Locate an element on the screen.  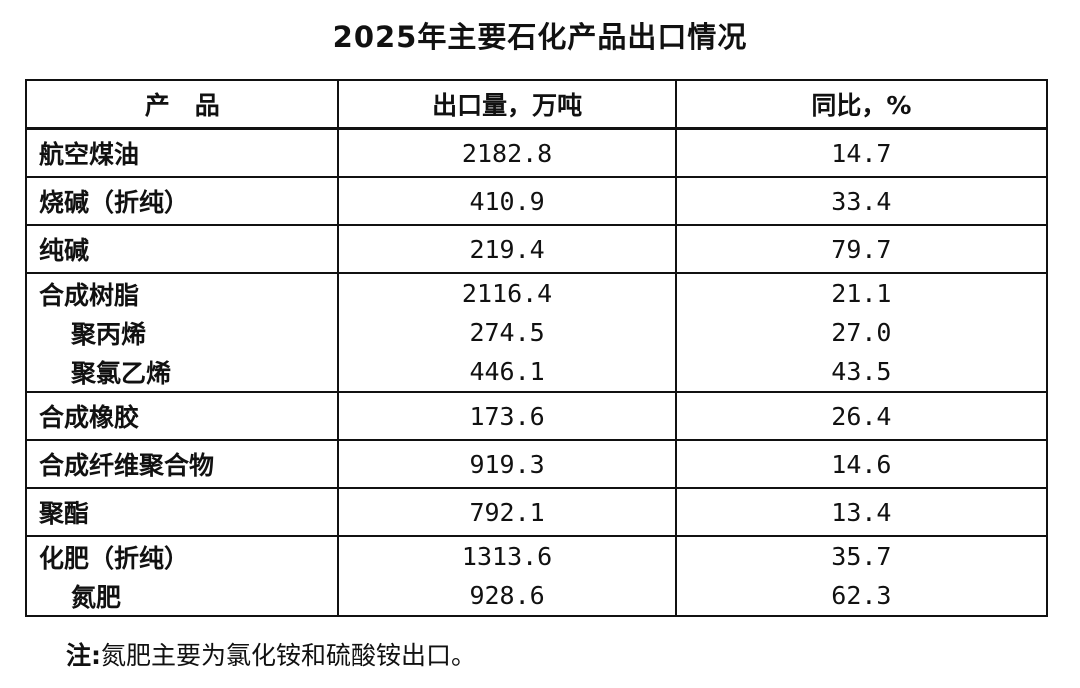
footnote: 注:氮肥主要为氯化铵和硫酸铵出口。 is located at coordinates (271, 654).